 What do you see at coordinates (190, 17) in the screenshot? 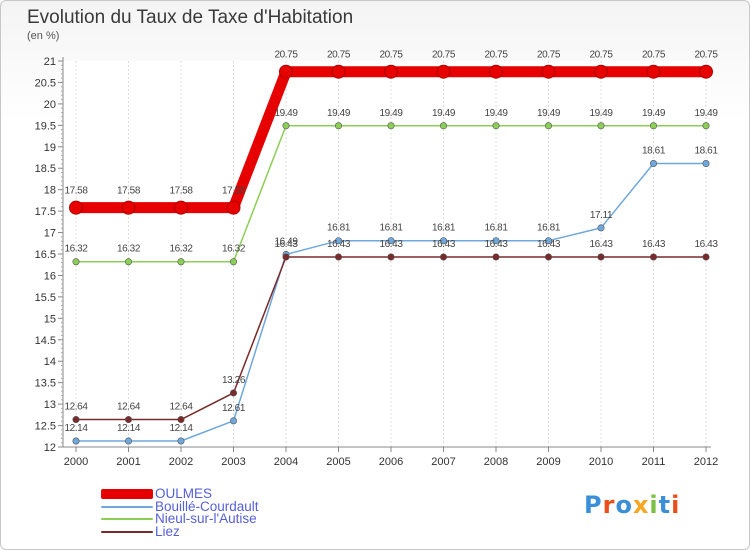
I see `chart-title: Evolution du Taux de Taxe d'Habitation` at bounding box center [190, 17].